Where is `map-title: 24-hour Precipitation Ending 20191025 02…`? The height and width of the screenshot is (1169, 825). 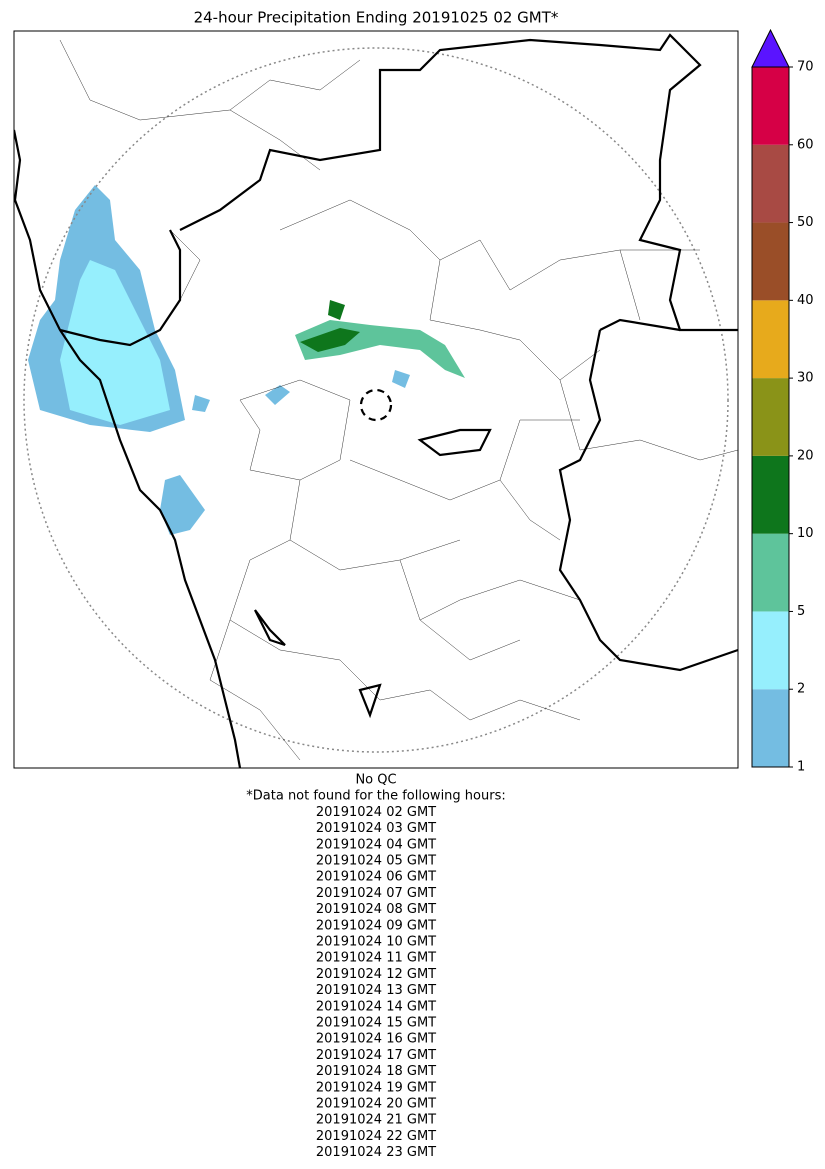
map-title: 24-hour Precipitation Ending 20191025 02… is located at coordinates (376, 18).